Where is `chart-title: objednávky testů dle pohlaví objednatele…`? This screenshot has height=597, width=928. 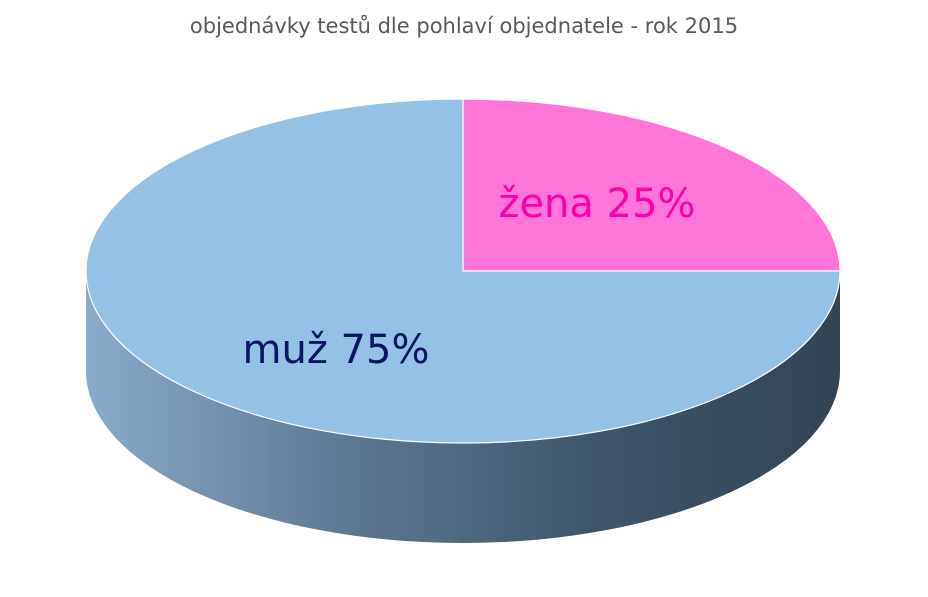 chart-title: objednávky testů dle pohlaví objednatele… is located at coordinates (464, 26).